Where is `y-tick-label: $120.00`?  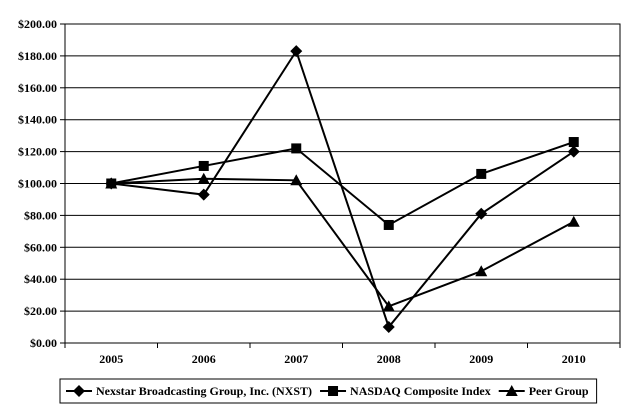
y-tick-label: $120.00 is located at coordinates (37, 152).